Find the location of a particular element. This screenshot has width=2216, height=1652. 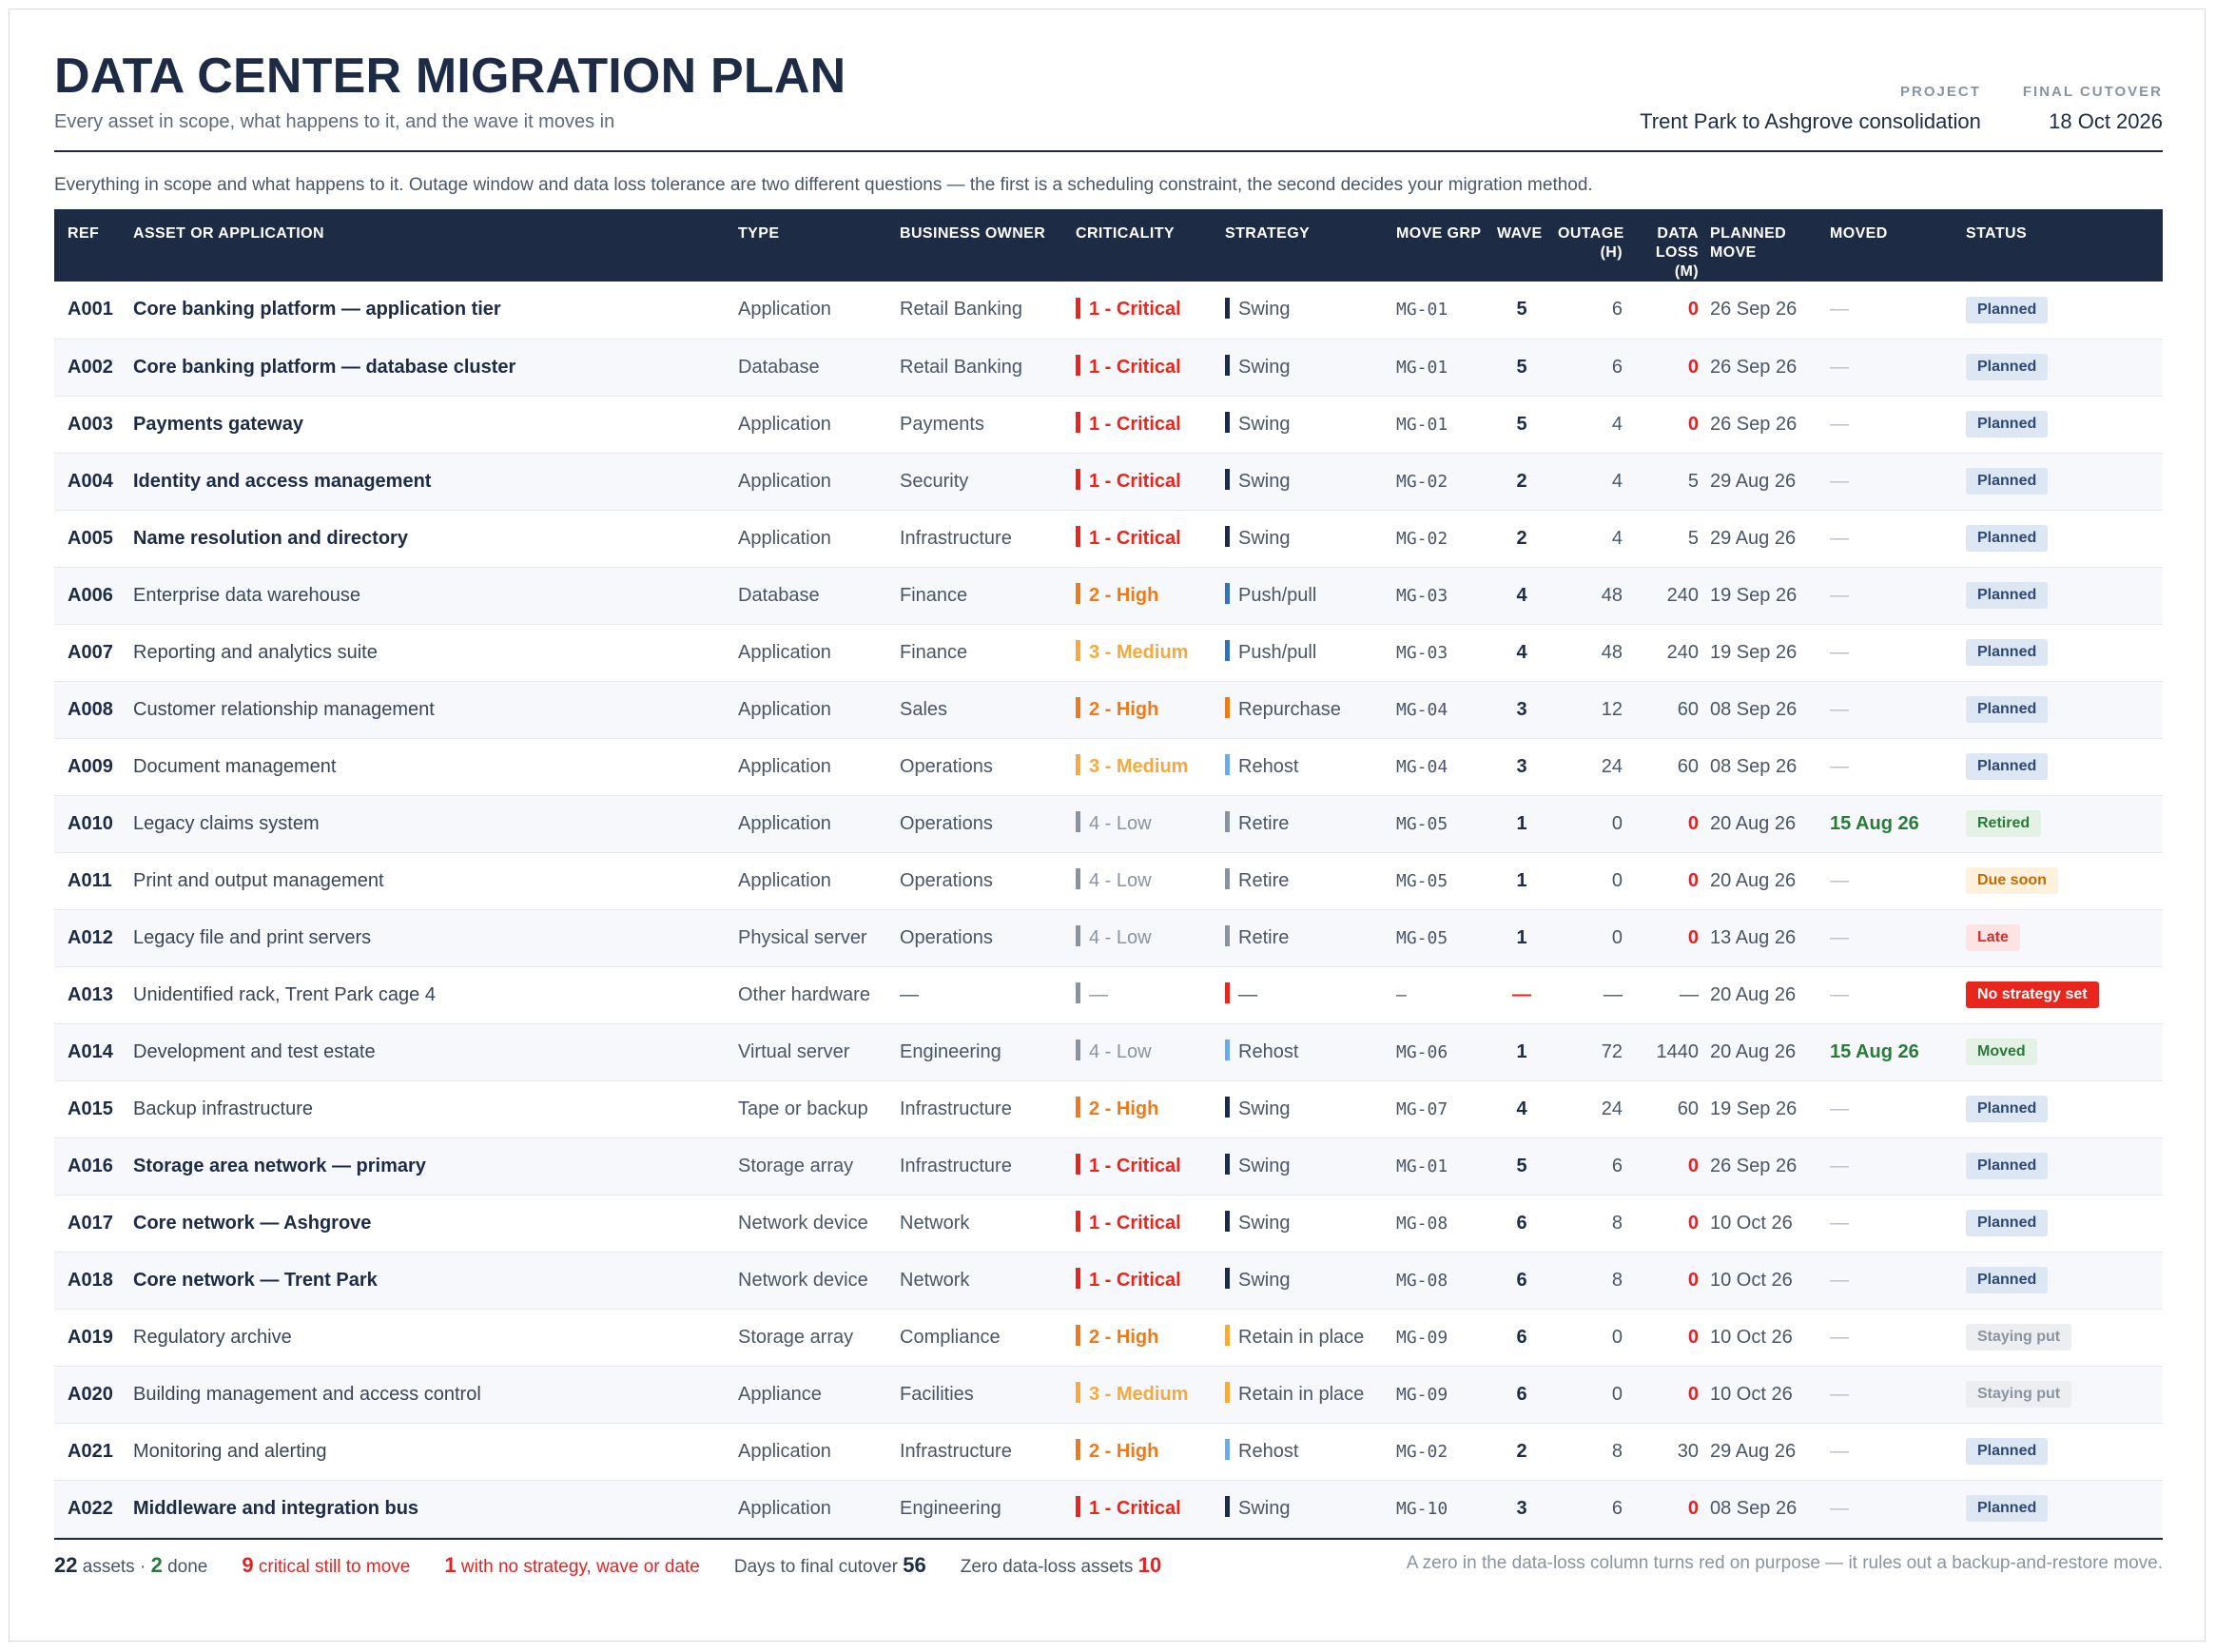

cell-ref: A016 is located at coordinates (91, 1166).